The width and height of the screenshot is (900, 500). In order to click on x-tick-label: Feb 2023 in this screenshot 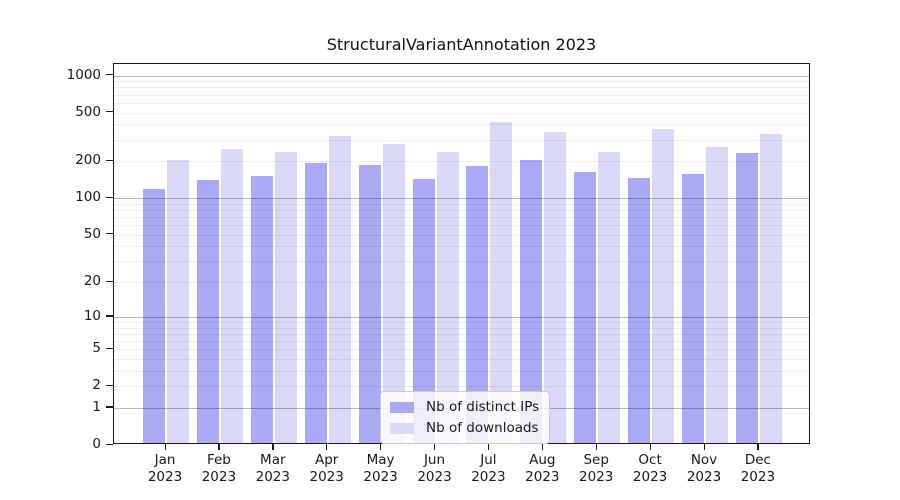, I will do `click(219, 468)`.